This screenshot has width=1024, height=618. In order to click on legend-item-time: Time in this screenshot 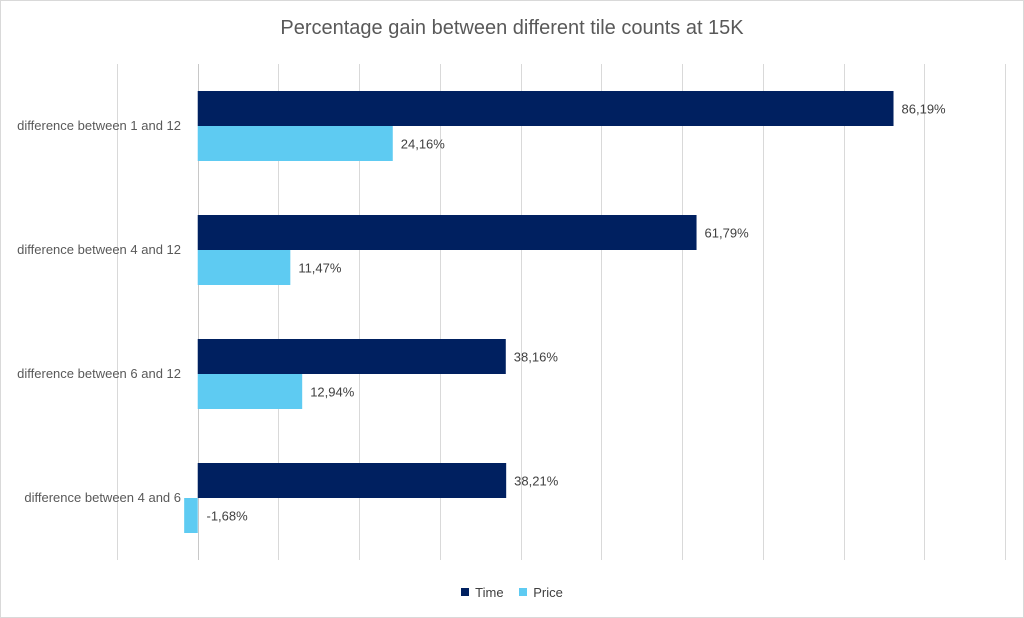, I will do `click(482, 592)`.